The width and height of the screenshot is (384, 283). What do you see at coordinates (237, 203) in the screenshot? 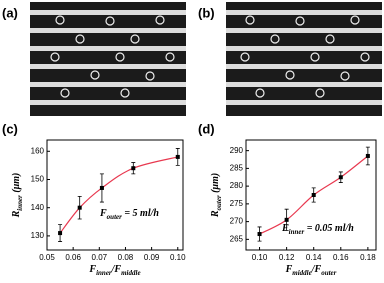
I see `y-tick-label: 275` at bounding box center [237, 203].